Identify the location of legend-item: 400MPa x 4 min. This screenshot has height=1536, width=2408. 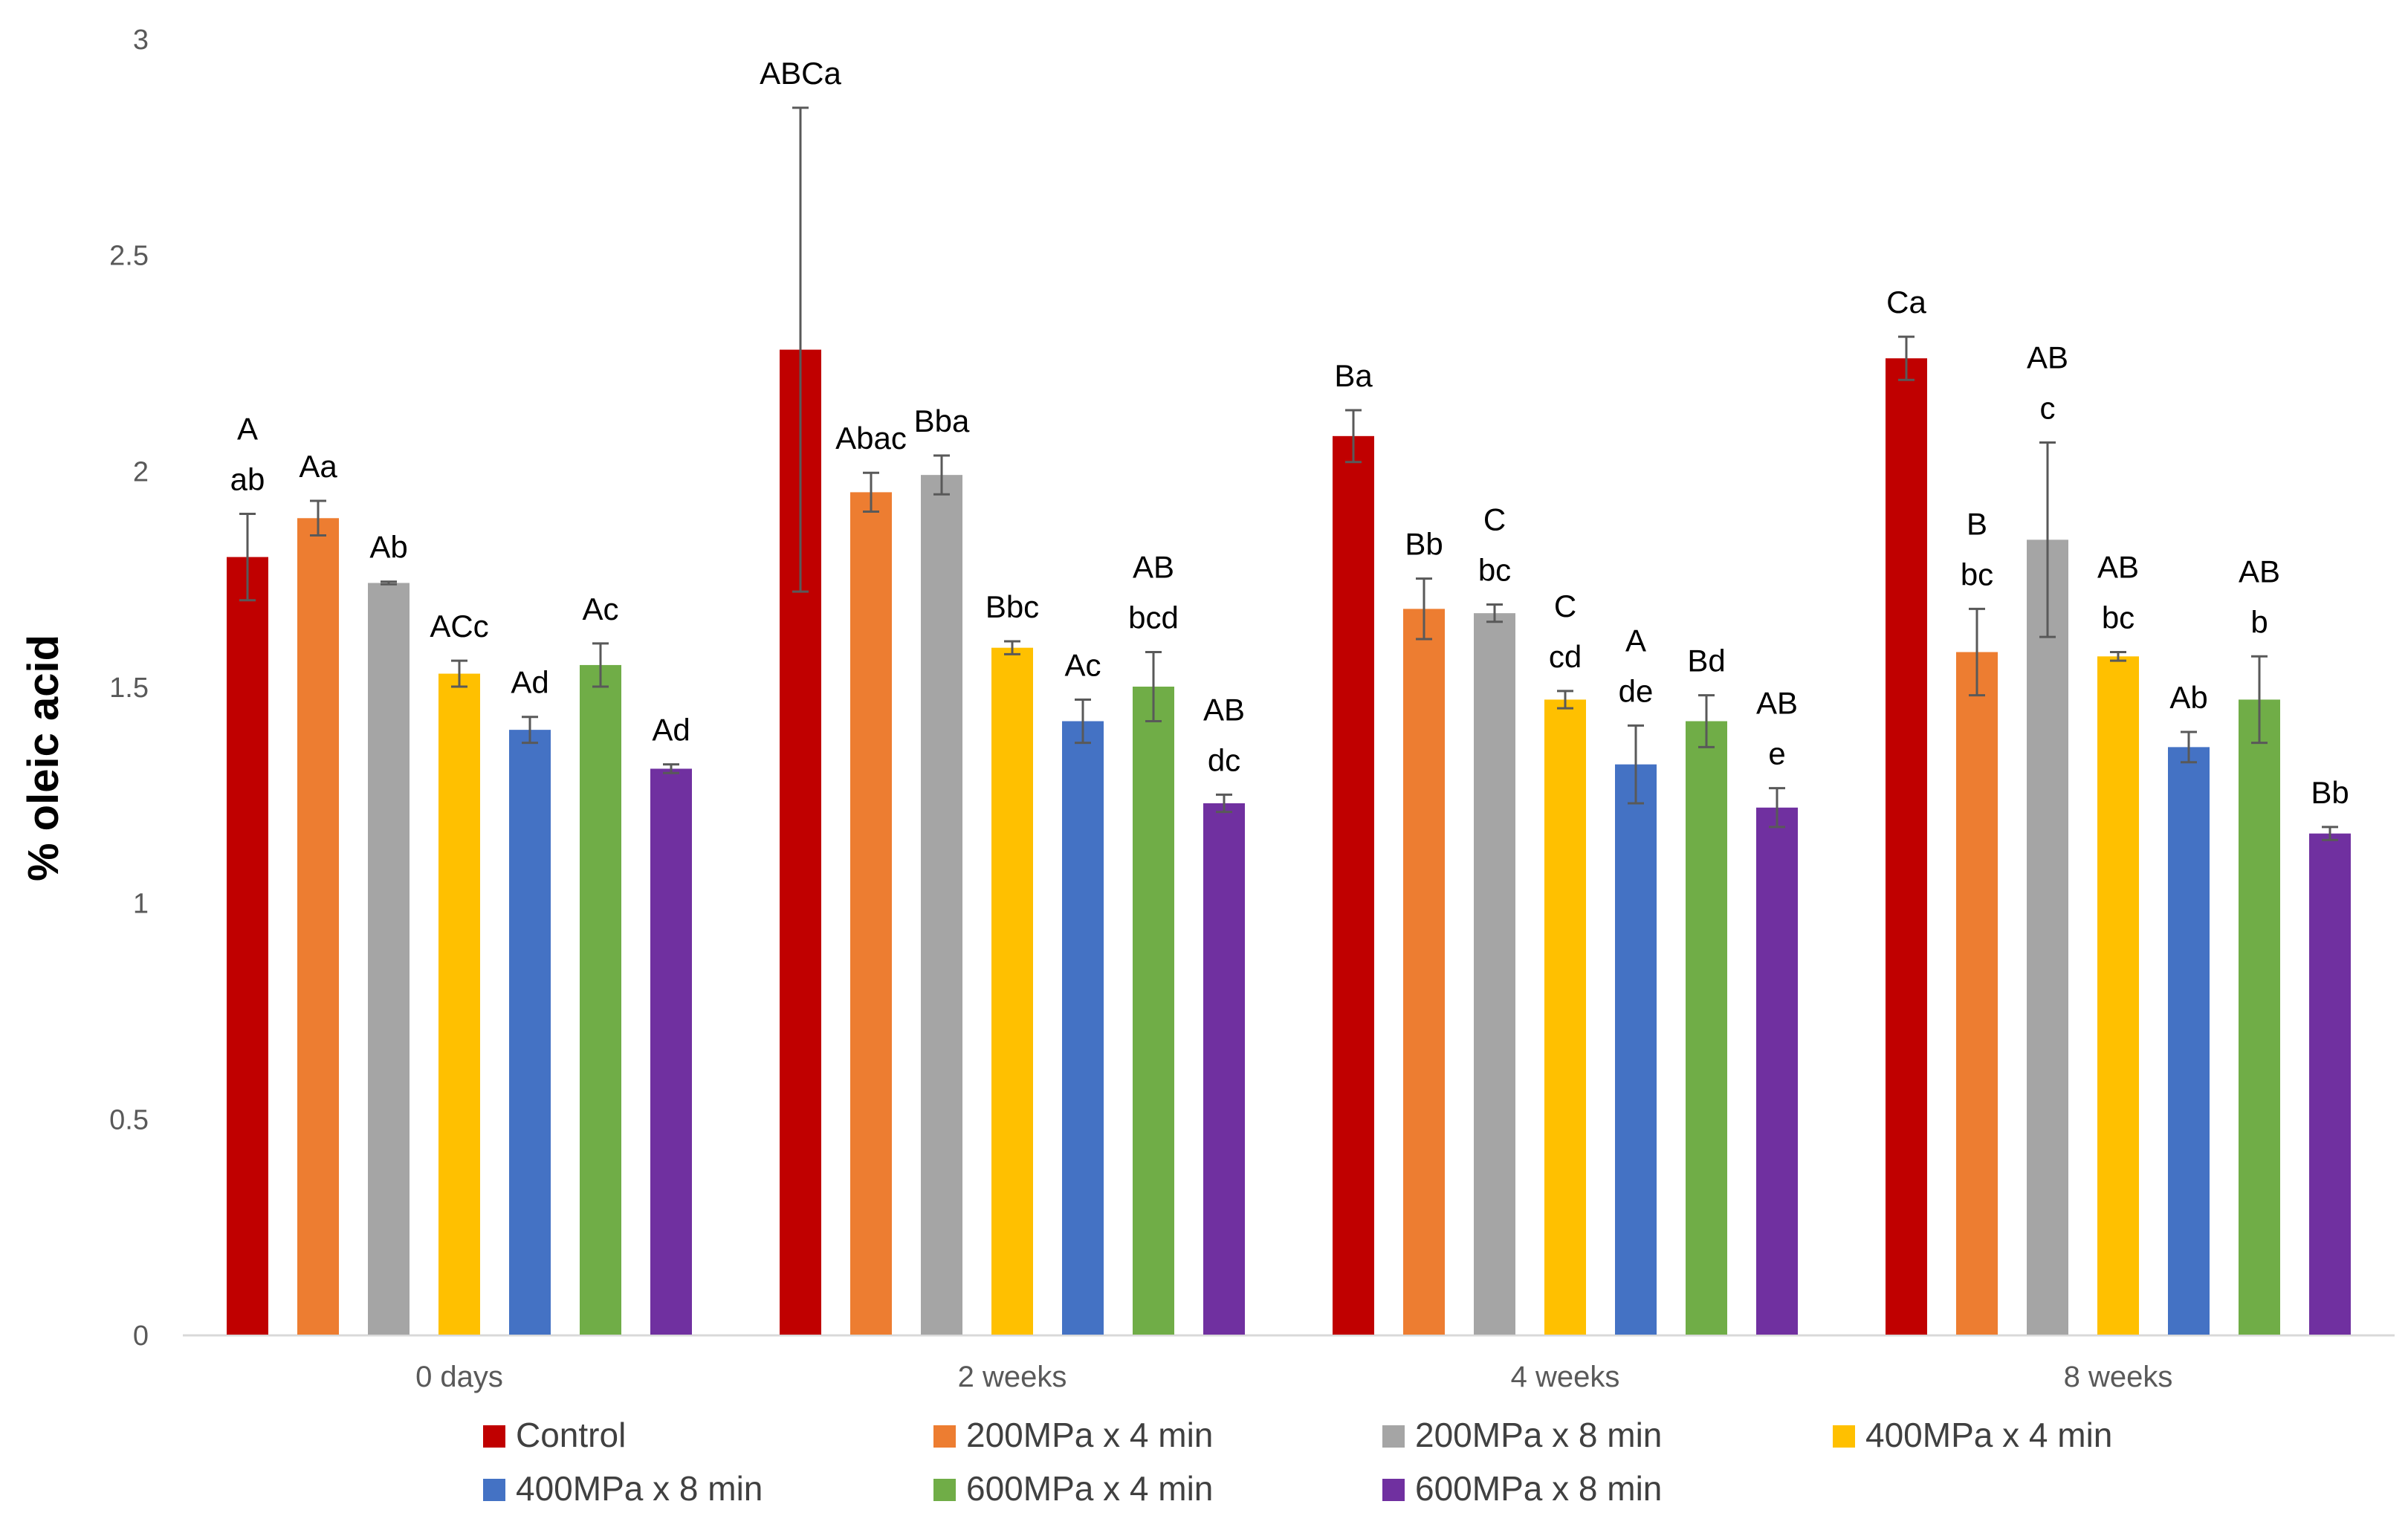
(1973, 1435).